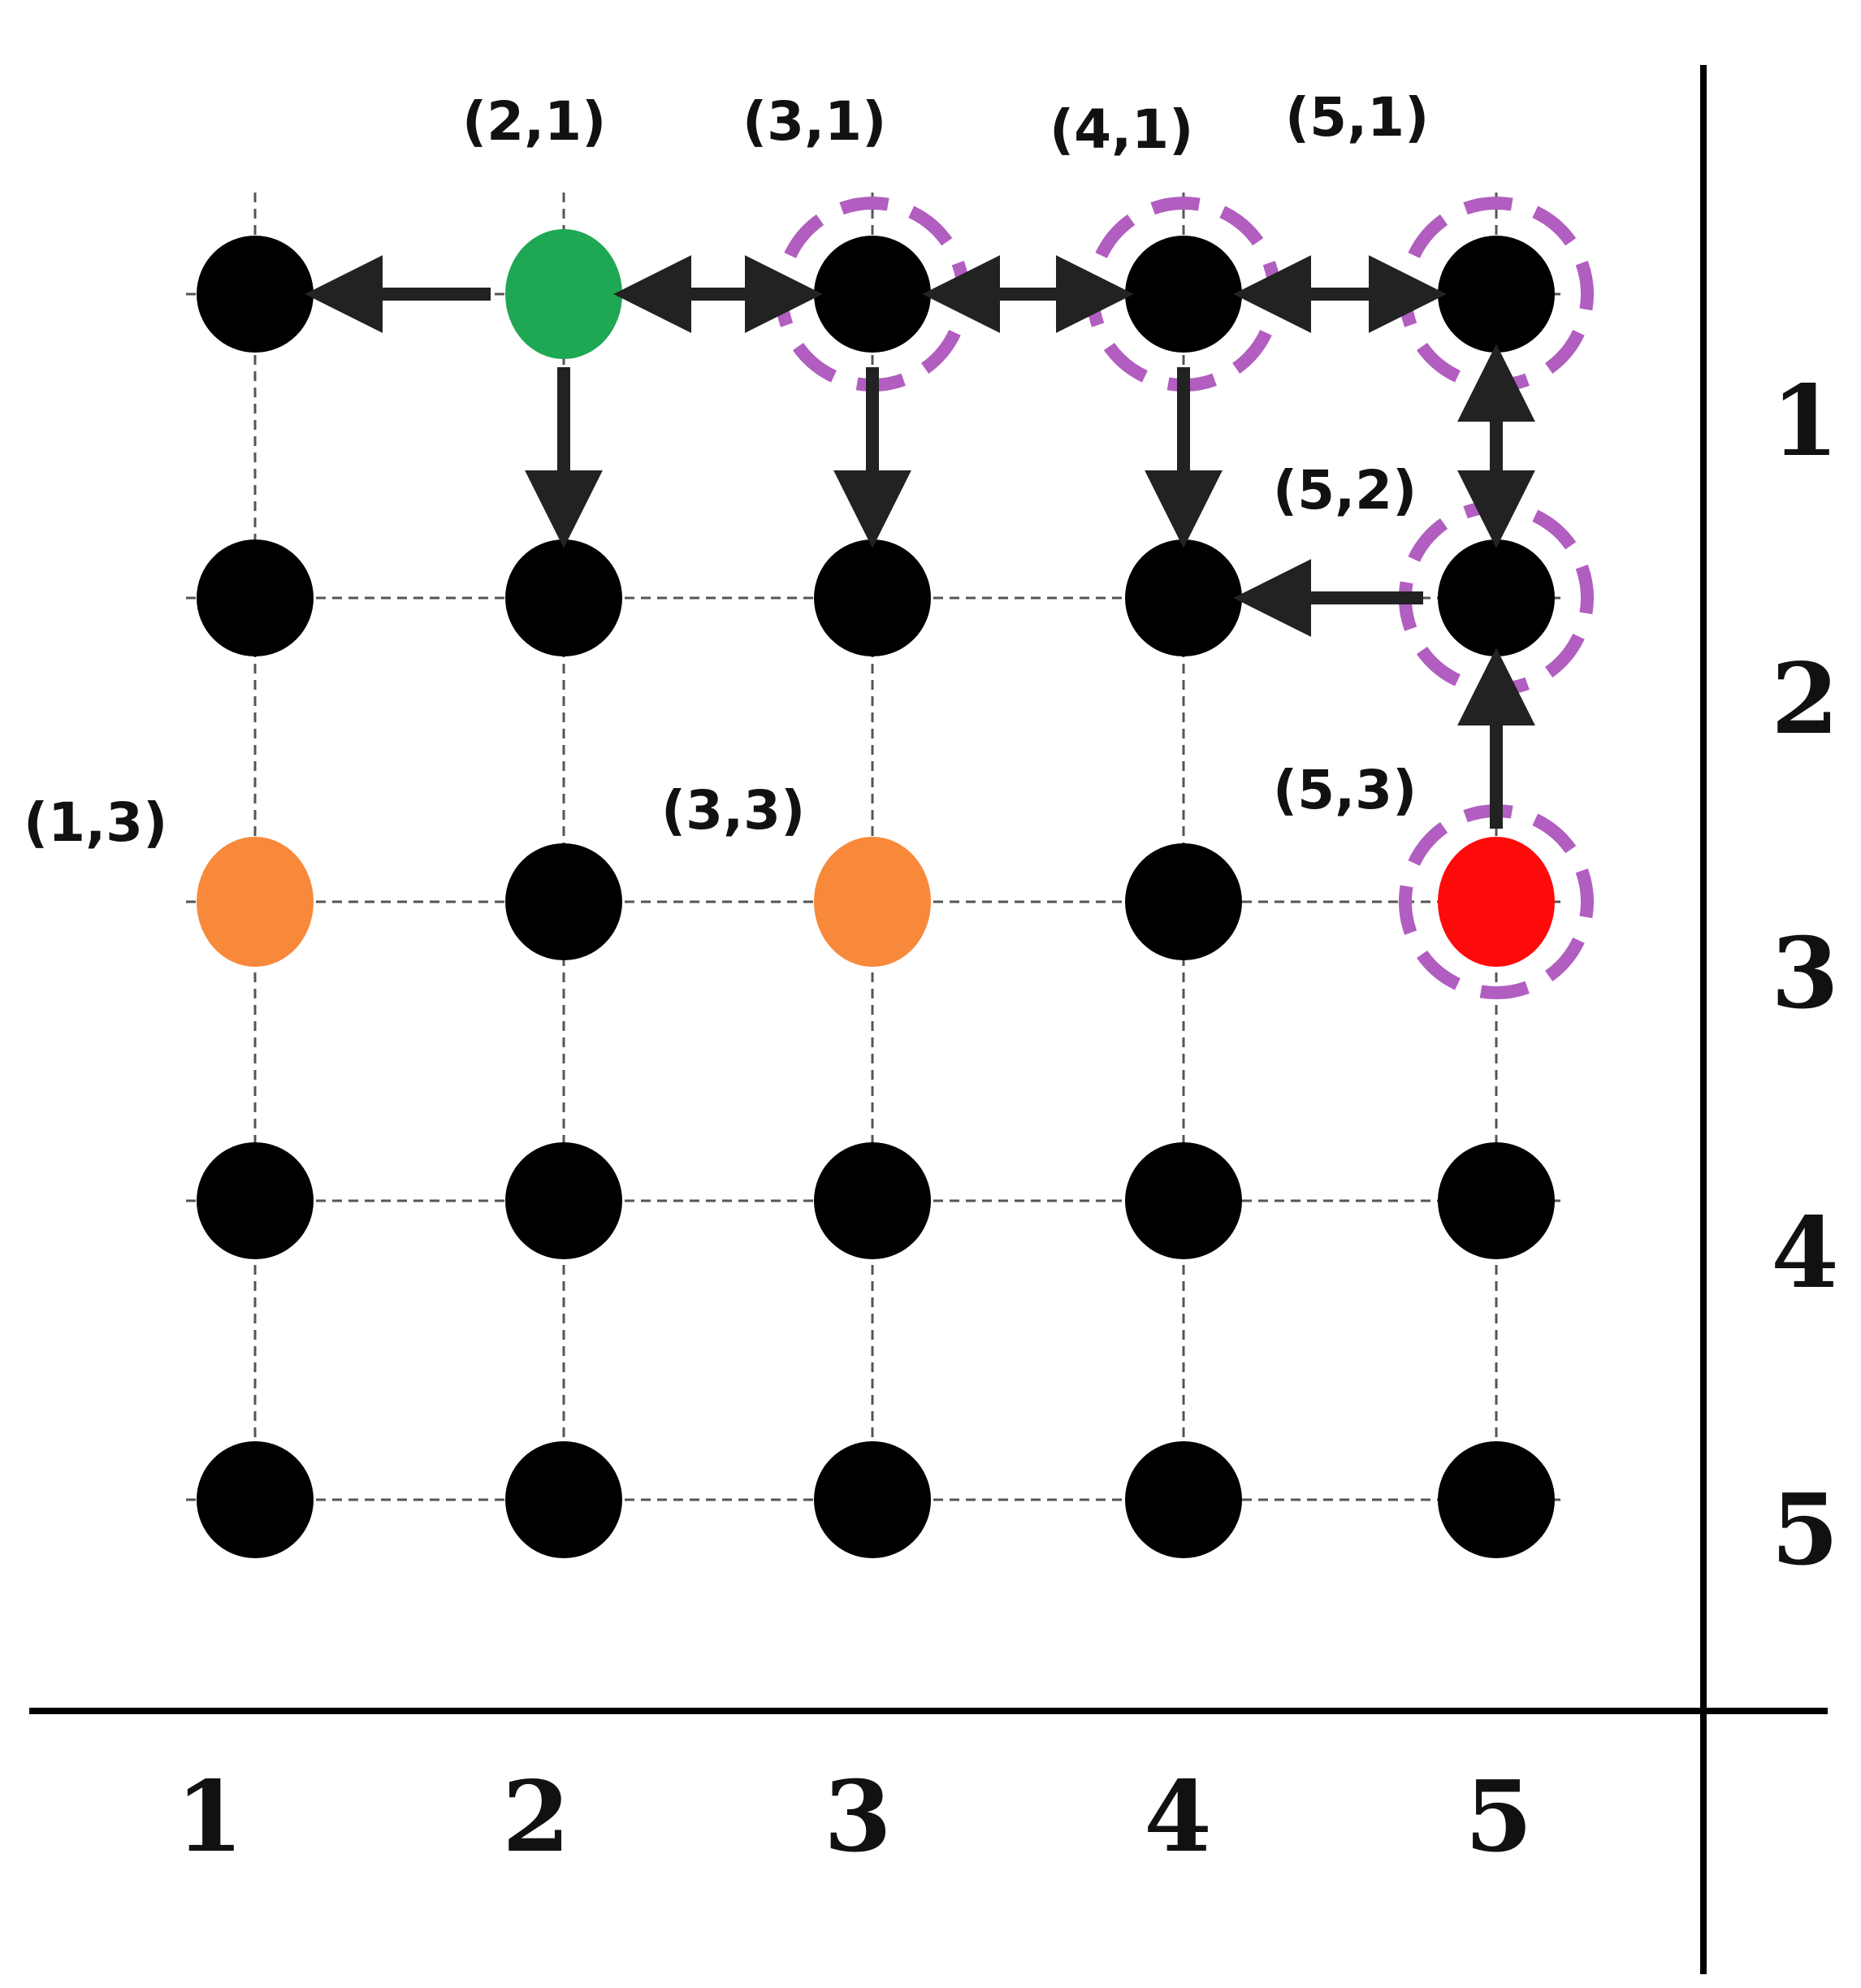  I want to click on node-label-5-2: (5,2), so click(1345, 490).